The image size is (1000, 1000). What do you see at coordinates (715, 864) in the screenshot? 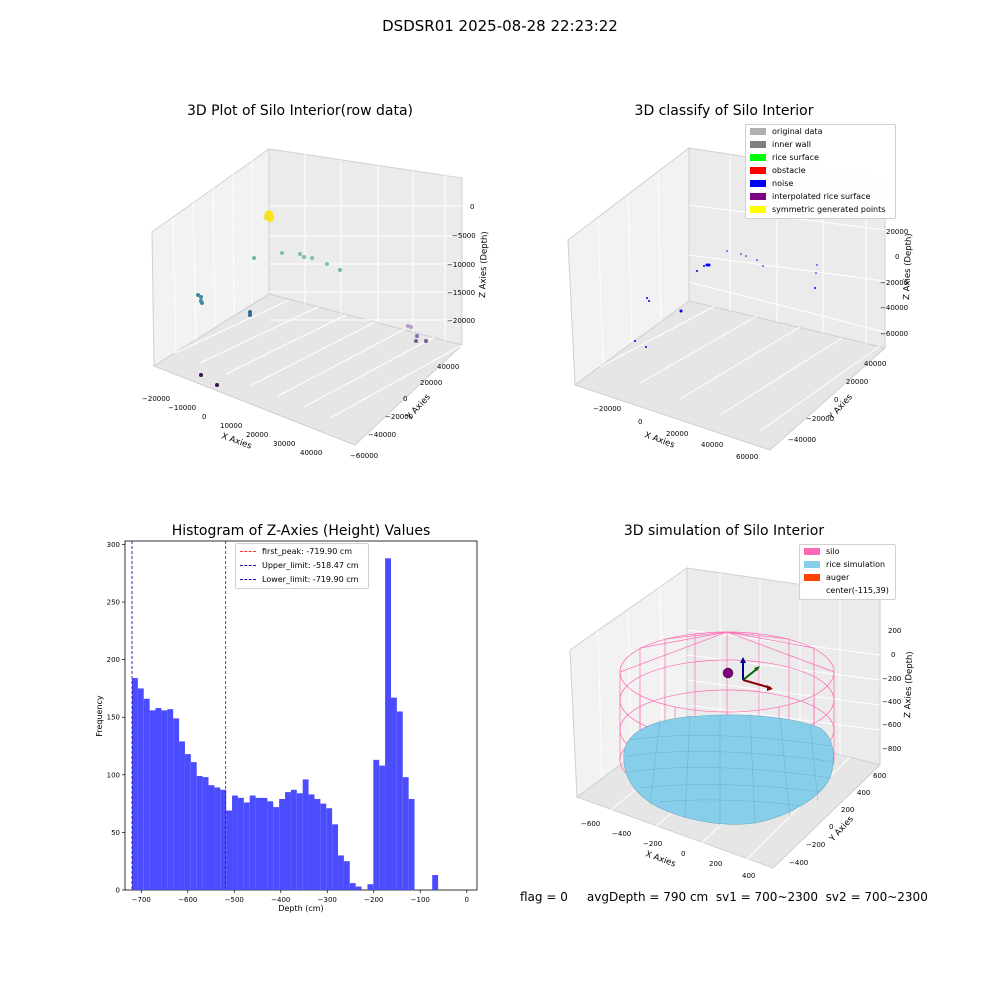
I see `sim-xtick: 200` at bounding box center [715, 864].